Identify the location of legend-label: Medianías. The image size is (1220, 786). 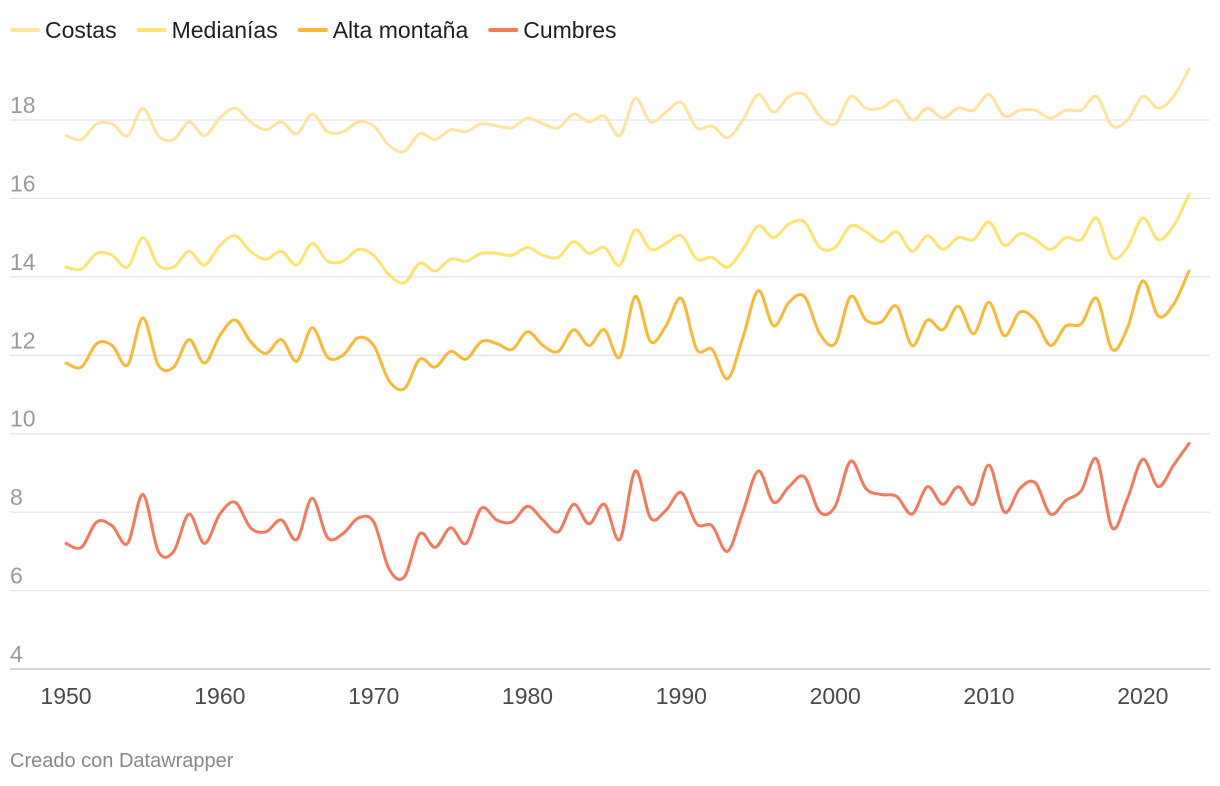
(225, 30).